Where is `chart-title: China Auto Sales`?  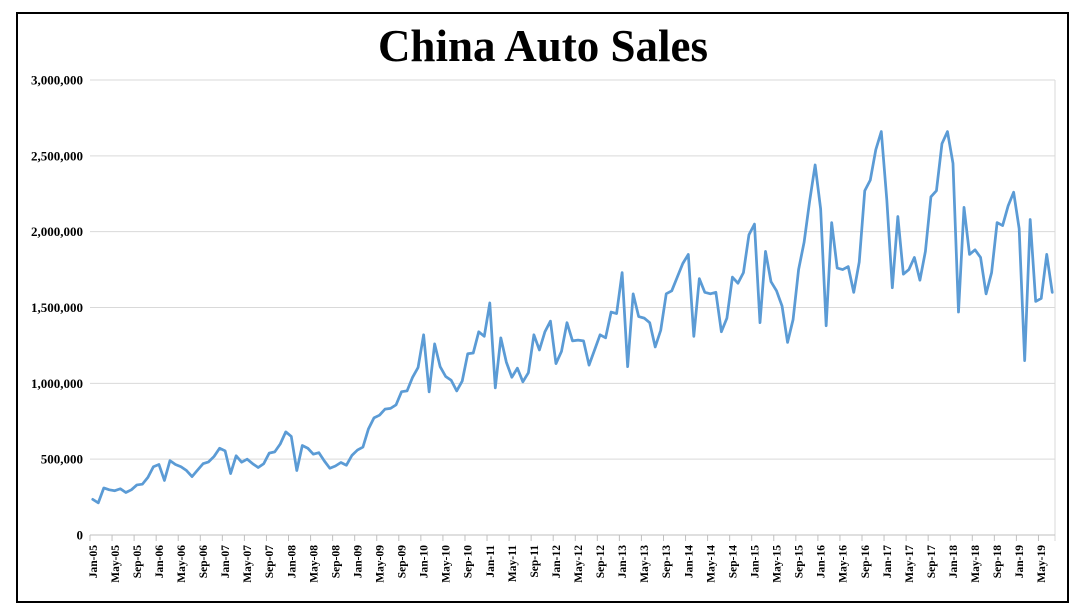 chart-title: China Auto Sales is located at coordinates (543, 46).